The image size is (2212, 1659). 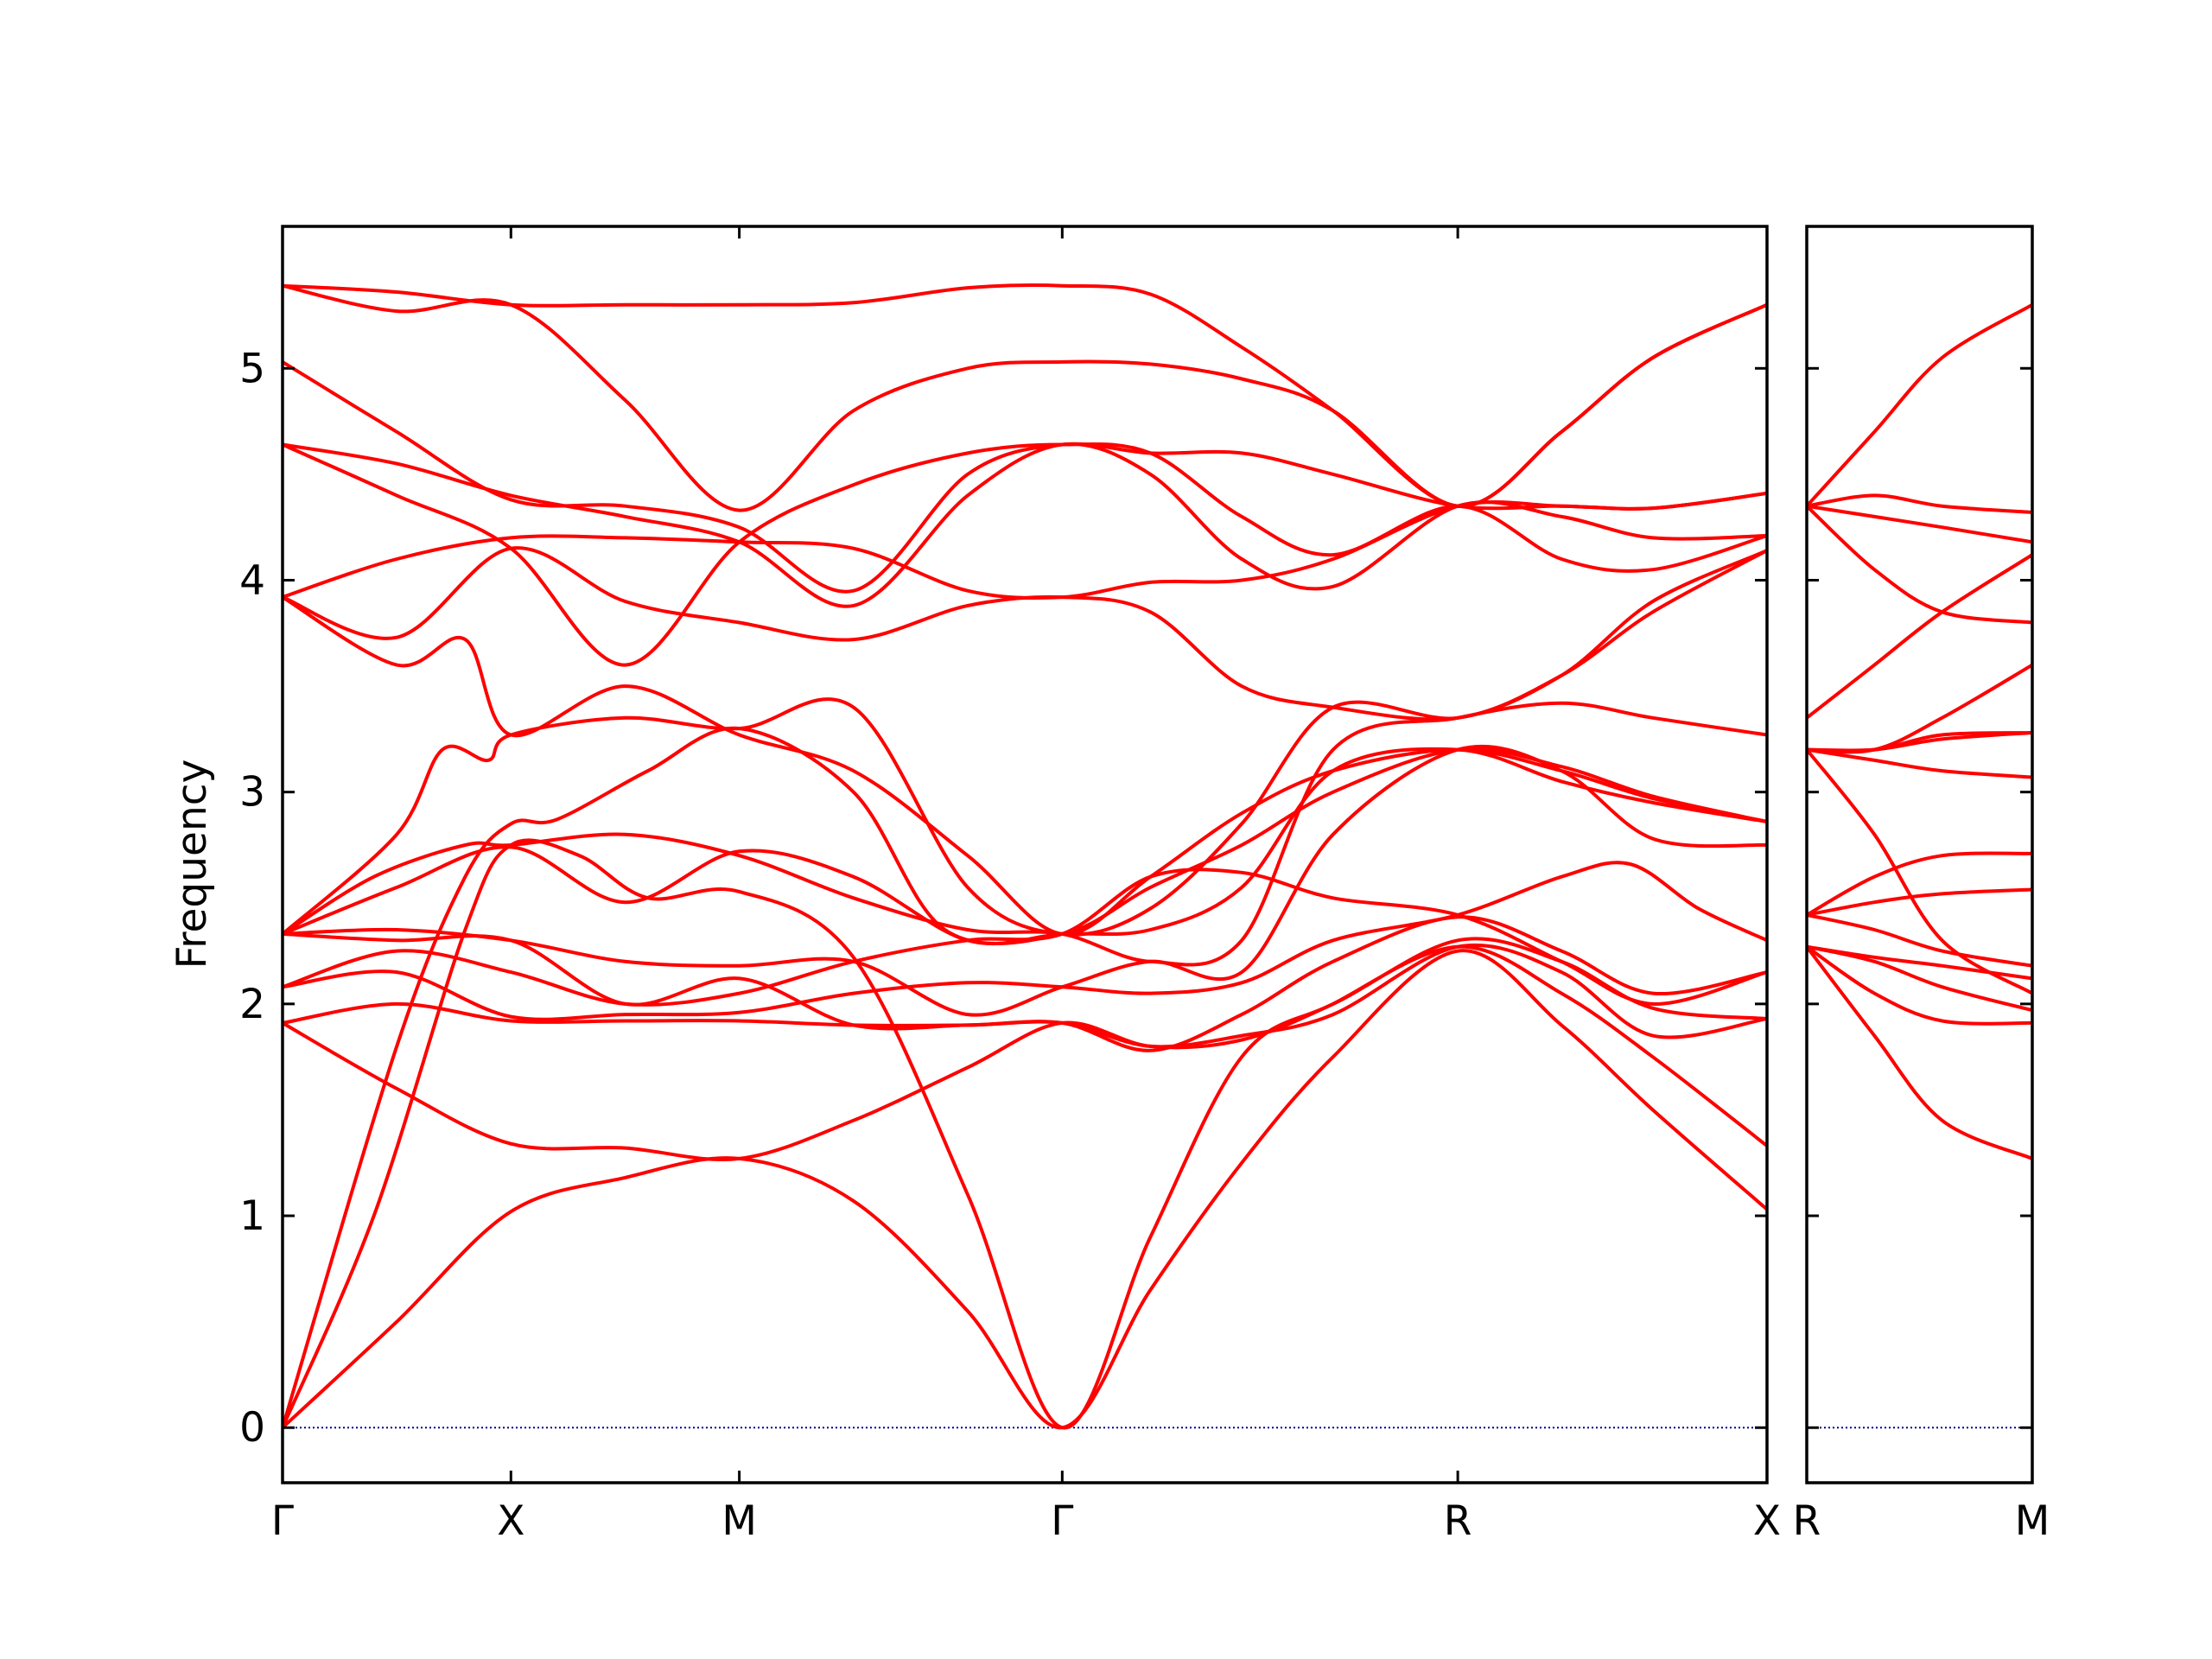 What do you see at coordinates (252, 368) in the screenshot?
I see `y-tick-label: 5` at bounding box center [252, 368].